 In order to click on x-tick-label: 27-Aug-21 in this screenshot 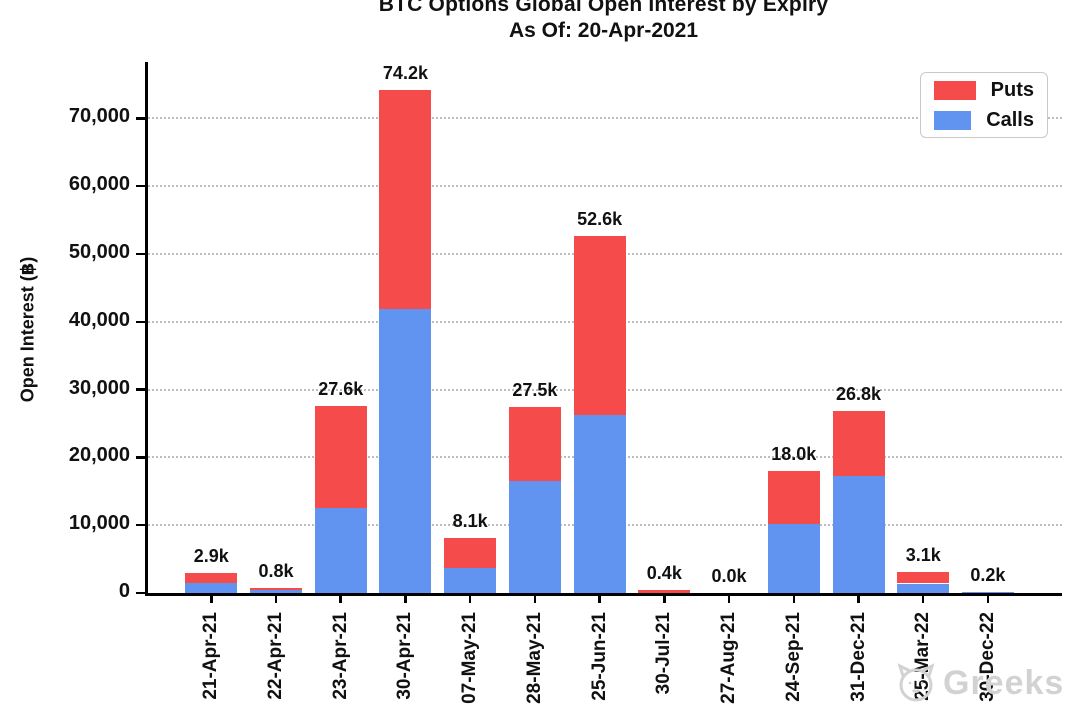, I will do `click(729, 658)`.